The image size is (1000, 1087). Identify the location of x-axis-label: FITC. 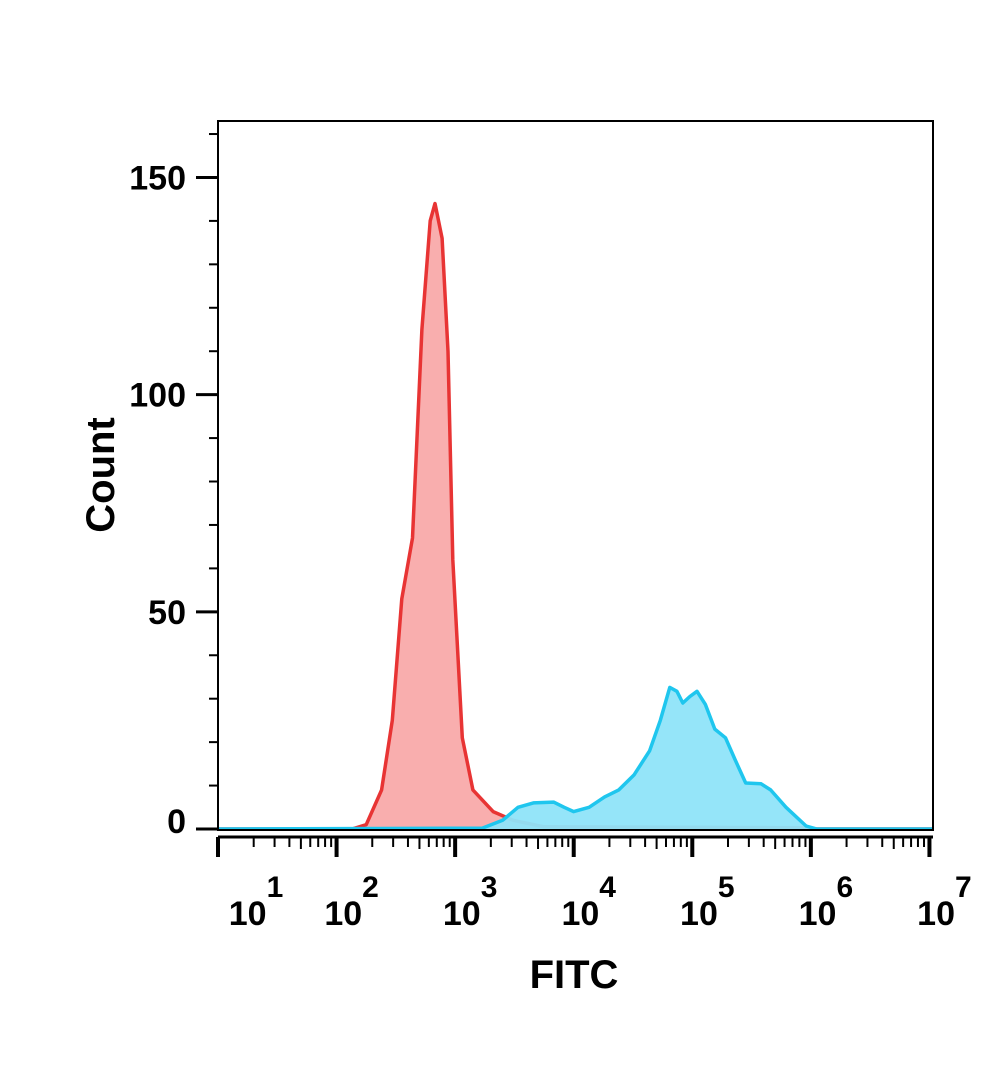
(574, 975).